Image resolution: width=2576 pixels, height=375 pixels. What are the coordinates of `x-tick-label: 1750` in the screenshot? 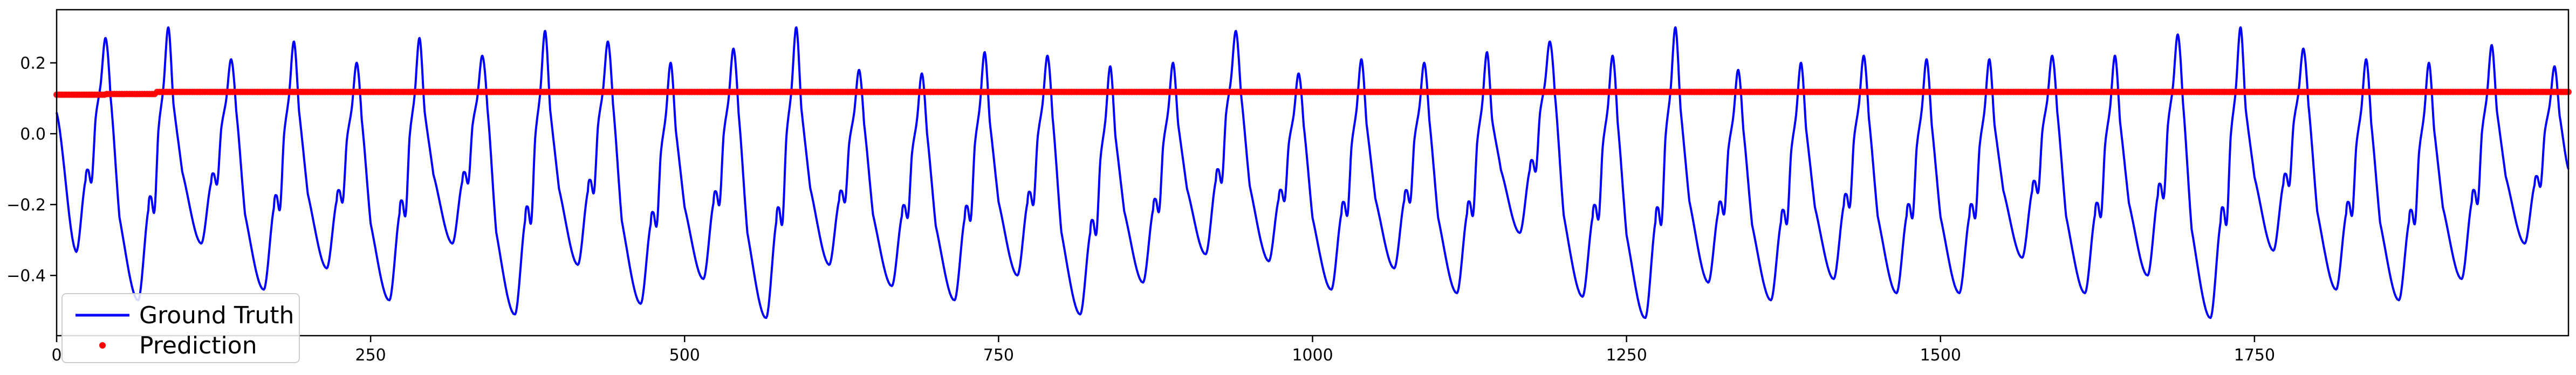 It's located at (2254, 356).